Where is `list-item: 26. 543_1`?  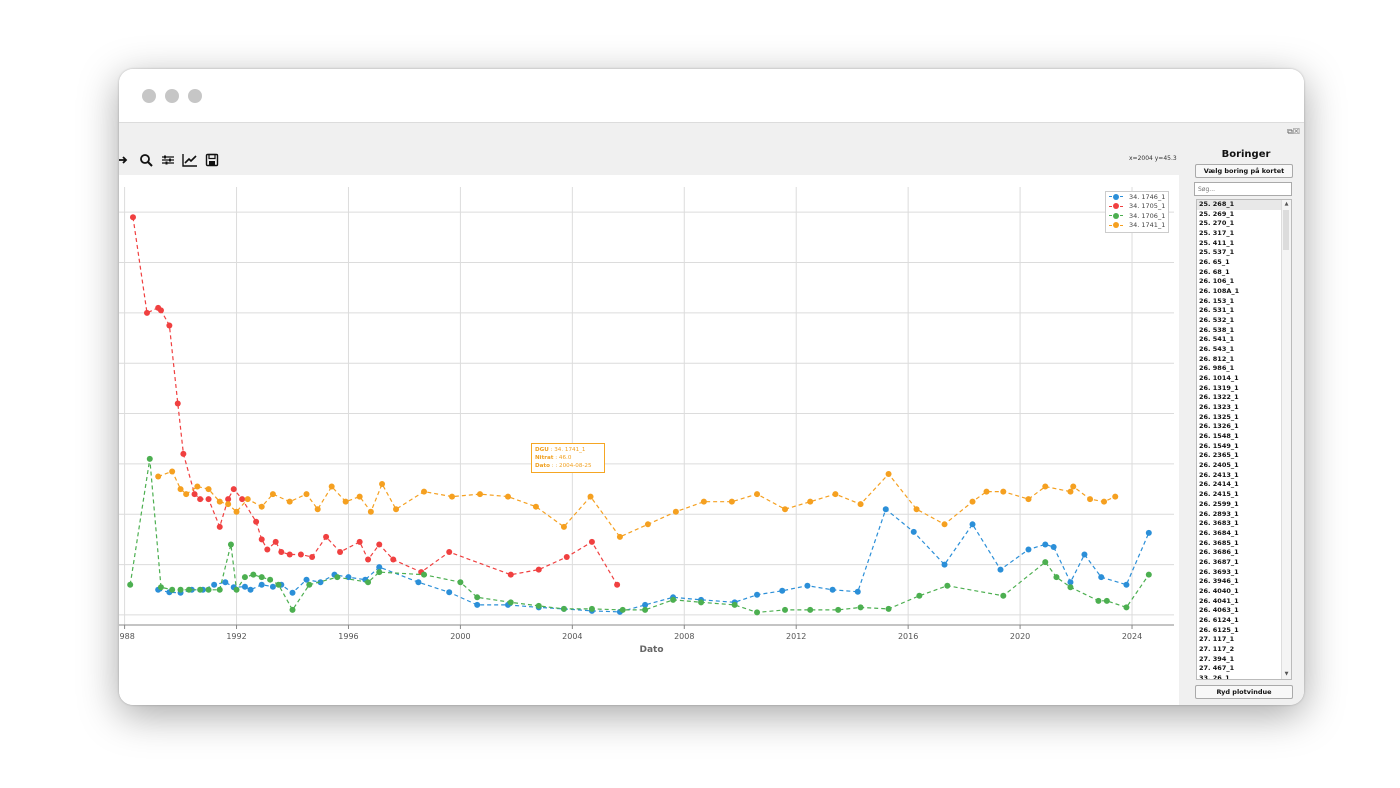
list-item: 26. 543_1 is located at coordinates (1217, 349).